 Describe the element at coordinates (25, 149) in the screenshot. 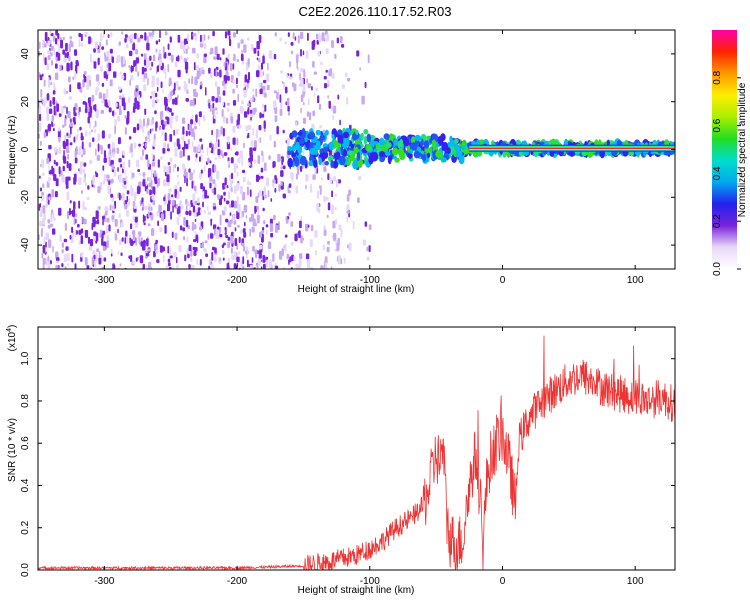

I see `y-tick-label: 0` at that location.